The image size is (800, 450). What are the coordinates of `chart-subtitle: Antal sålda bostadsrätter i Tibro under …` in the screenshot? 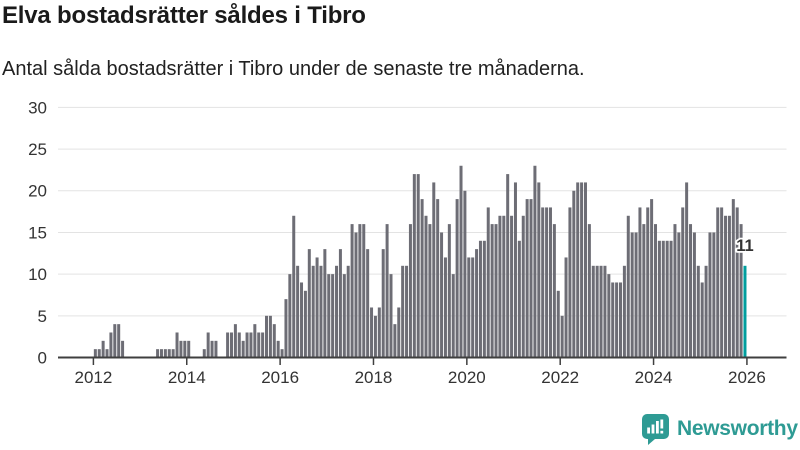 It's located at (293, 69).